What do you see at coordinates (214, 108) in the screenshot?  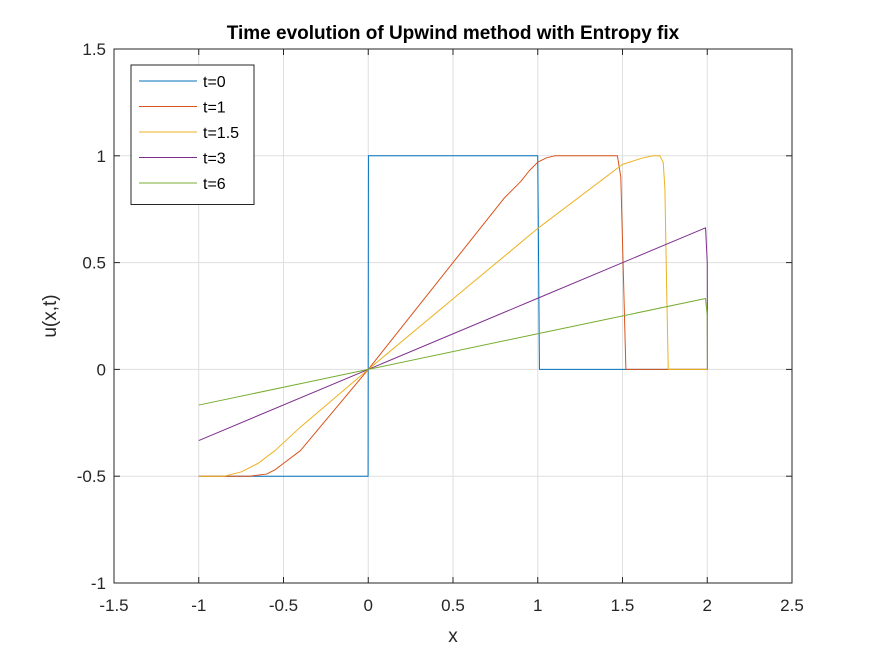 I see `legend-label: t=1` at bounding box center [214, 108].